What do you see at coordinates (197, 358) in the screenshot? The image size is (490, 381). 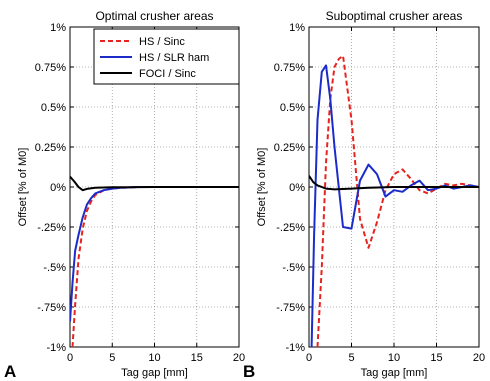 I see `panel-a-x-tick-label: 15` at bounding box center [197, 358].